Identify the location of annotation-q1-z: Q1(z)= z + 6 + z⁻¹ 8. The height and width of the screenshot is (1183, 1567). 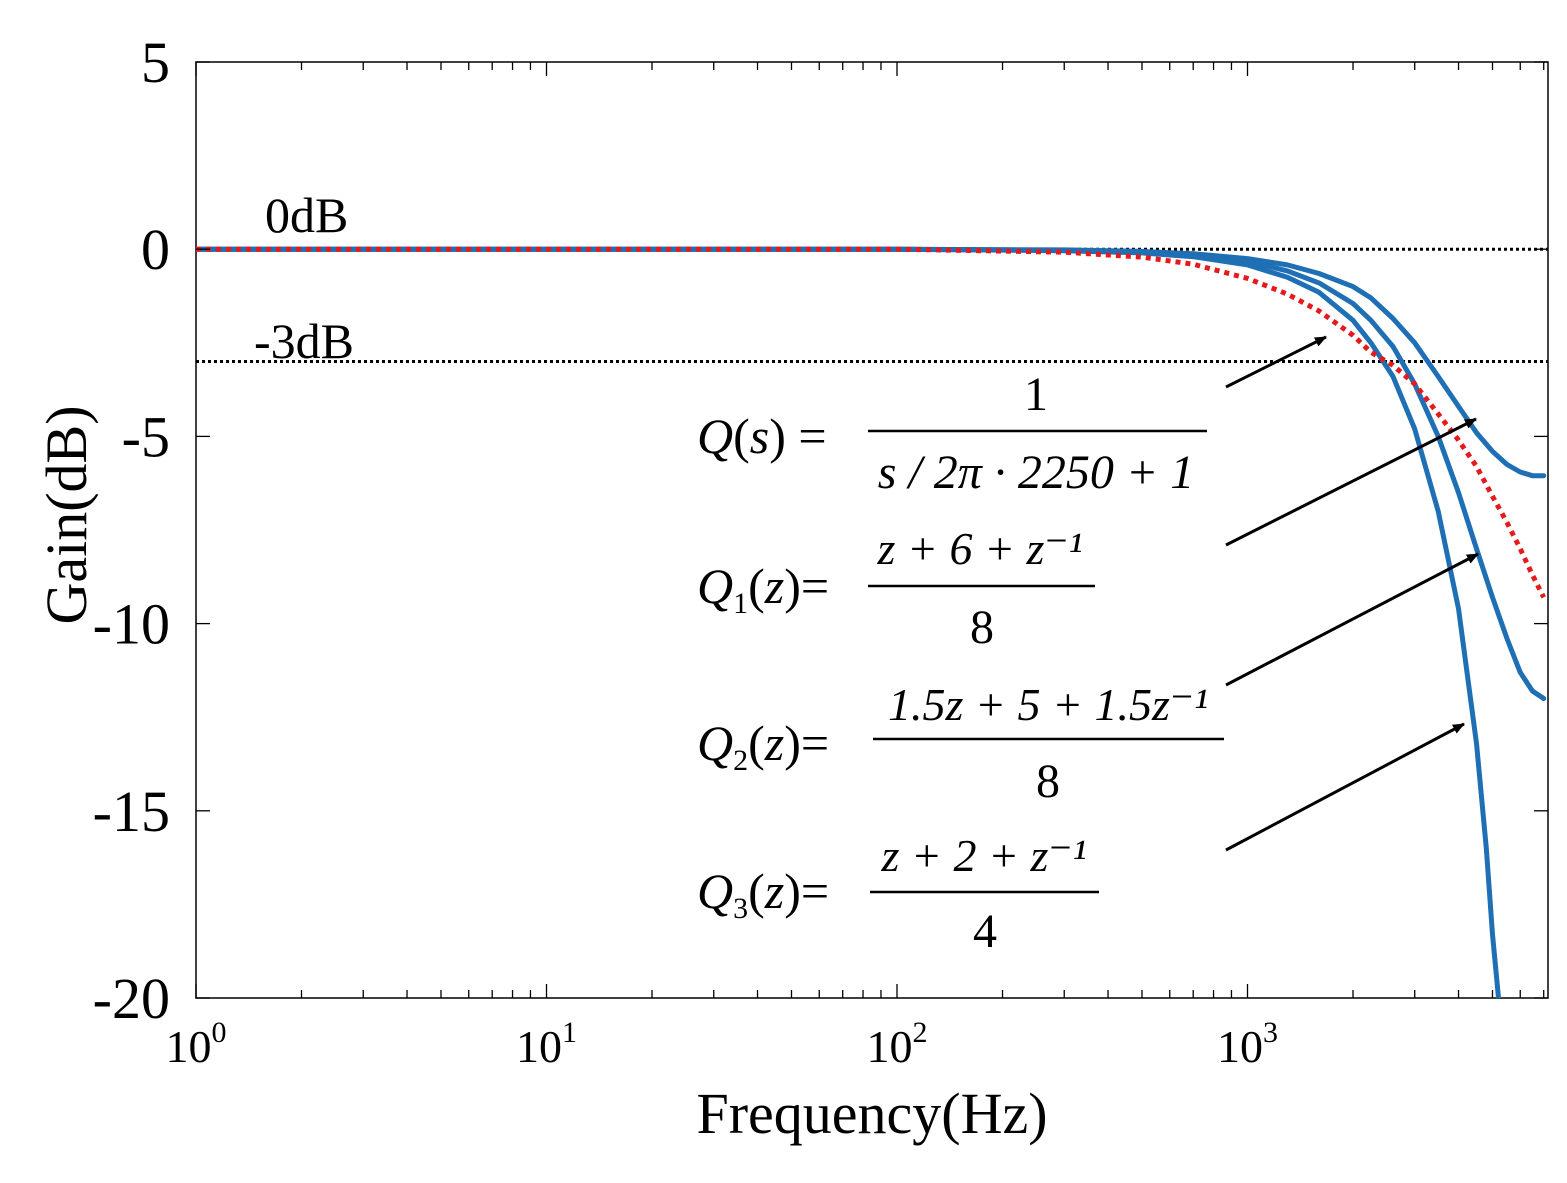
(1087, 535).